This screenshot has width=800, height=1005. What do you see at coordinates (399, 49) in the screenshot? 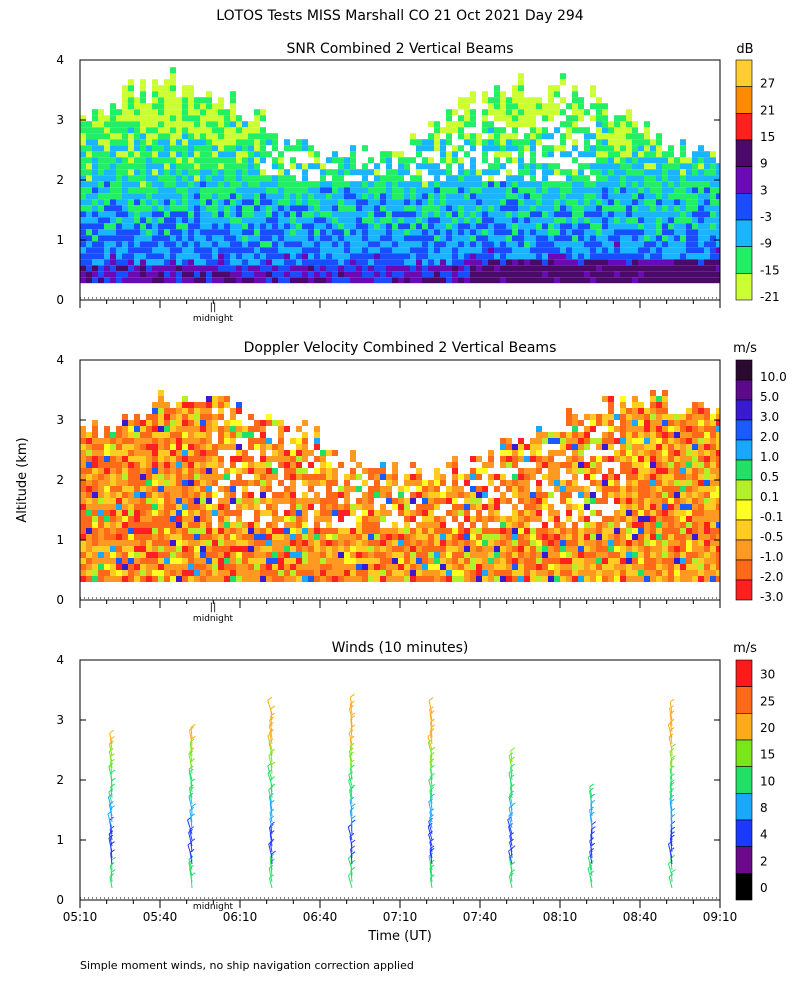
I see `panel1-title: SNR Combined 2 Vertical Beams` at bounding box center [399, 49].